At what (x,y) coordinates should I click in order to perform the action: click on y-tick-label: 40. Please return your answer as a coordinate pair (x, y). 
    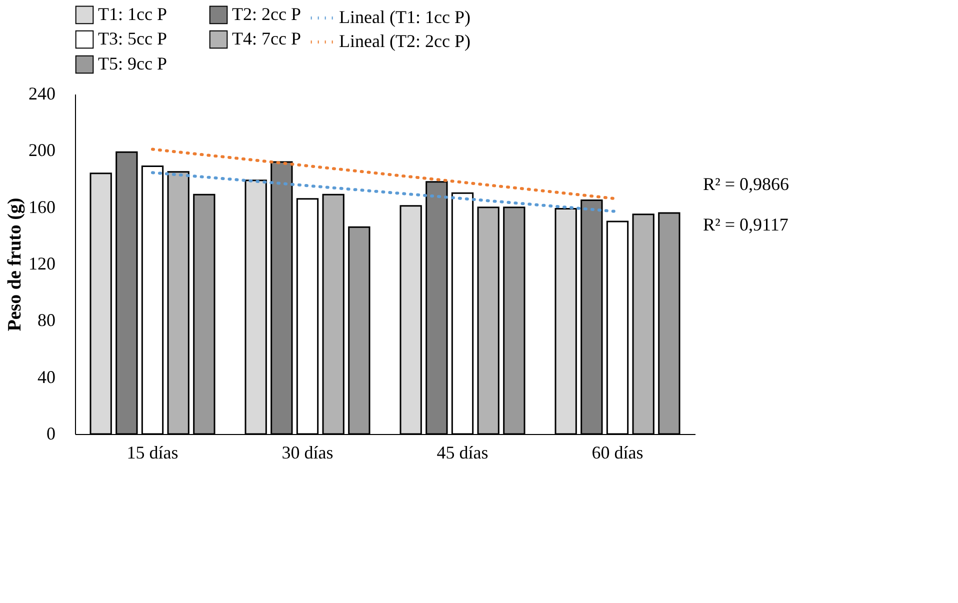
    Looking at the image, I should click on (47, 376).